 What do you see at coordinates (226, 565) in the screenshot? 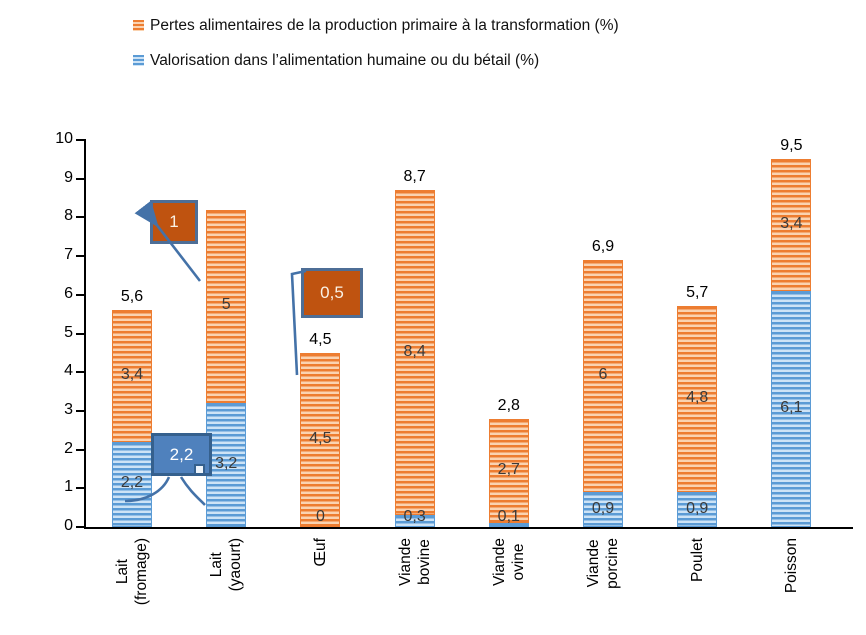
I see `x-axis-category-label: Lait (yaourt)` at bounding box center [226, 565].